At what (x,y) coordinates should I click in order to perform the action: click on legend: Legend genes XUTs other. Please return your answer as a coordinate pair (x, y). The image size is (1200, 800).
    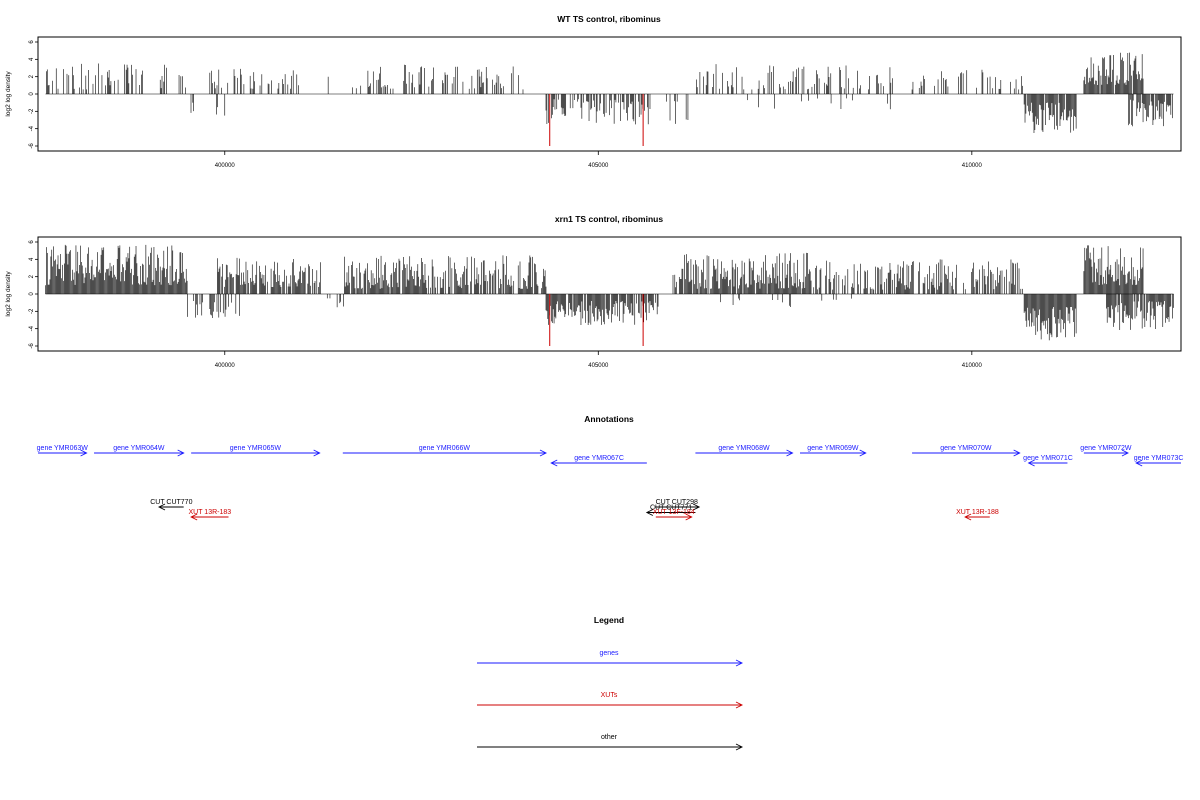
    Looking at the image, I should click on (610, 683).